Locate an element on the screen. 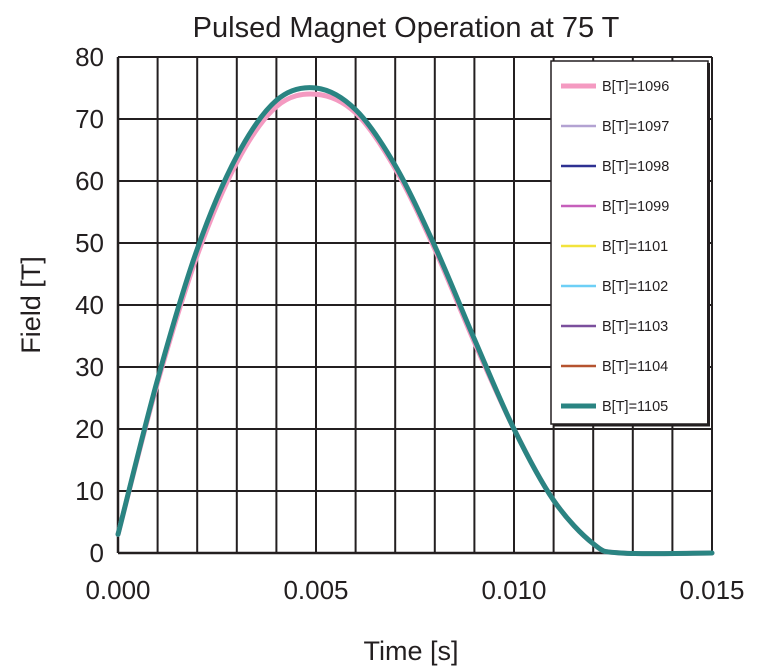 The height and width of the screenshot is (667, 757). y-tick-label: 10 is located at coordinates (89, 491).